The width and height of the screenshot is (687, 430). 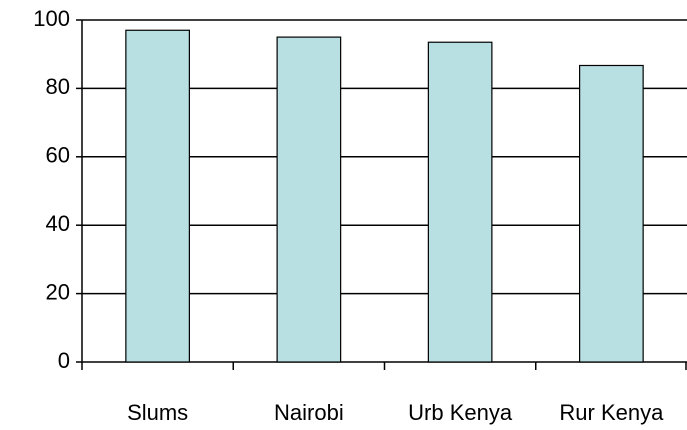 I want to click on x-tick-label: Nairobi, so click(x=309, y=412).